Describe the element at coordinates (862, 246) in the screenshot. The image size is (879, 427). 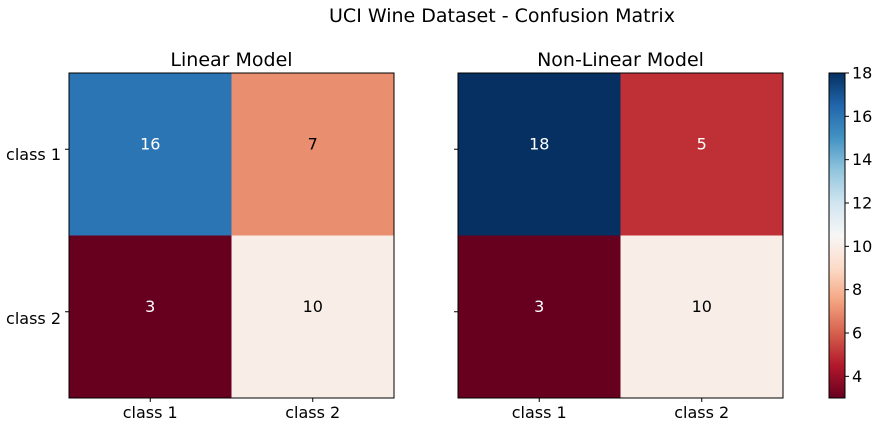
I see `colorbar-tick-label: 10` at that location.